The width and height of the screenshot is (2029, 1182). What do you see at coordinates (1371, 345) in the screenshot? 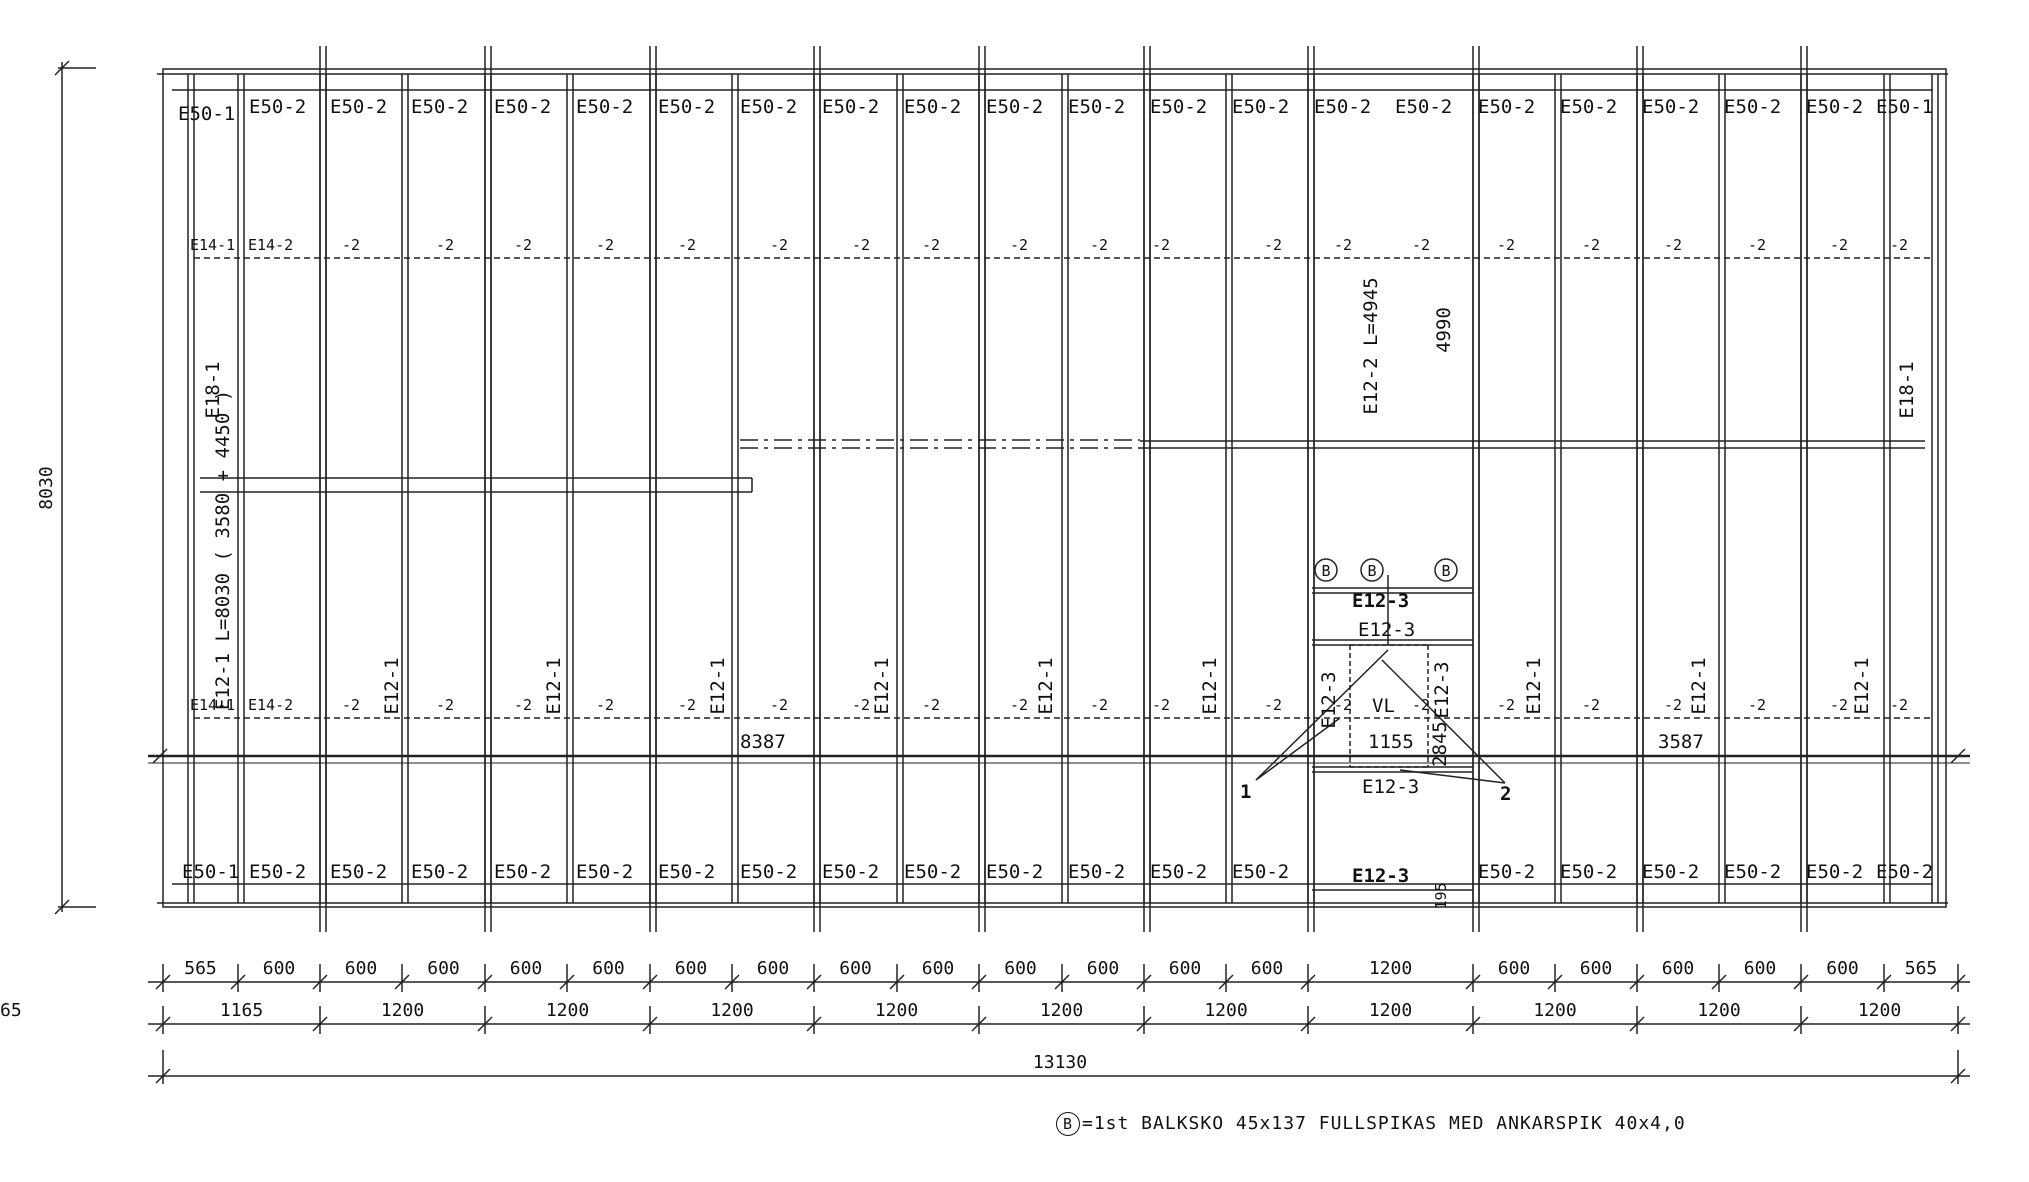
I see `opening-joist-label: E12-2 L=4945` at bounding box center [1371, 345].